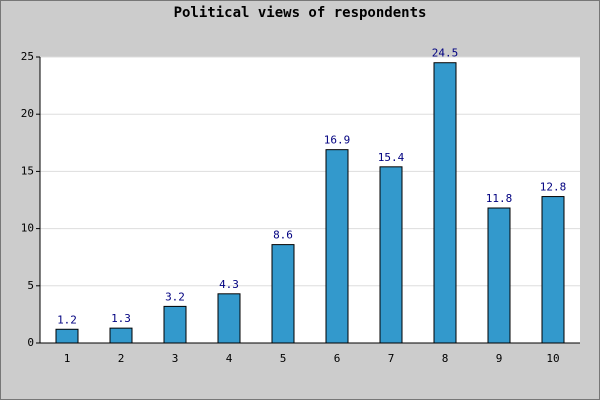  I want to click on value-label: 4.3, so click(229, 284).